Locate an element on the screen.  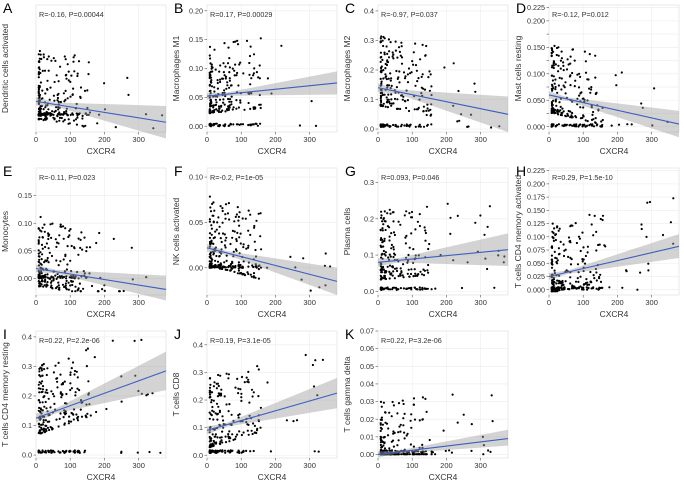
x-tick-label: 300 is located at coordinates (309, 302).